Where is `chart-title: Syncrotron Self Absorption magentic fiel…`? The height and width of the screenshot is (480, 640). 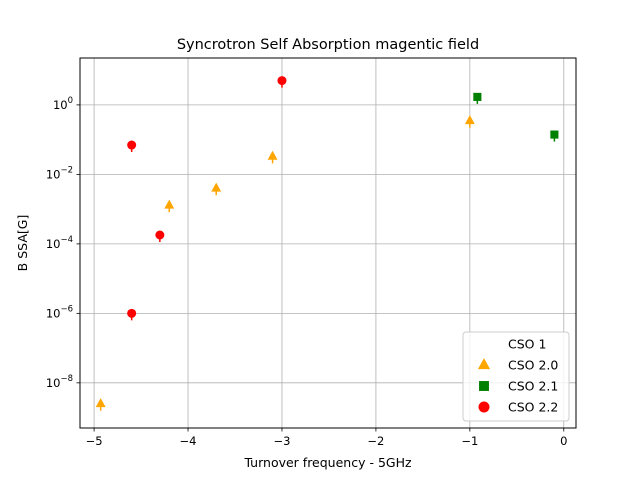 chart-title: Syncrotron Self Absorption magentic fiel… is located at coordinates (328, 45).